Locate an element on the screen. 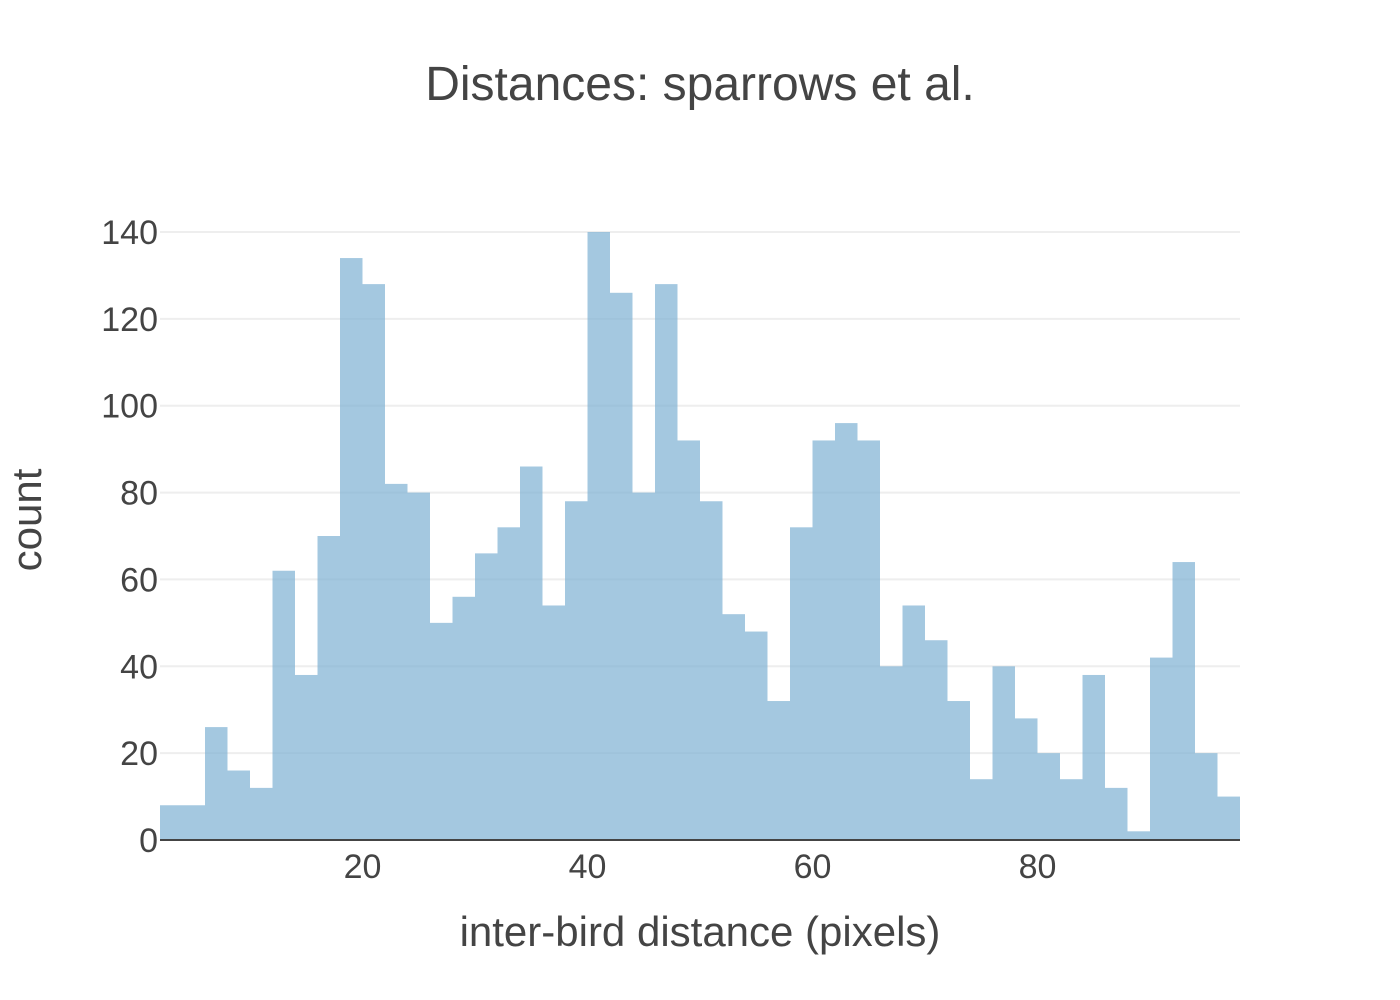 The image size is (1400, 1000). y-axis-title: count is located at coordinates (26, 519).